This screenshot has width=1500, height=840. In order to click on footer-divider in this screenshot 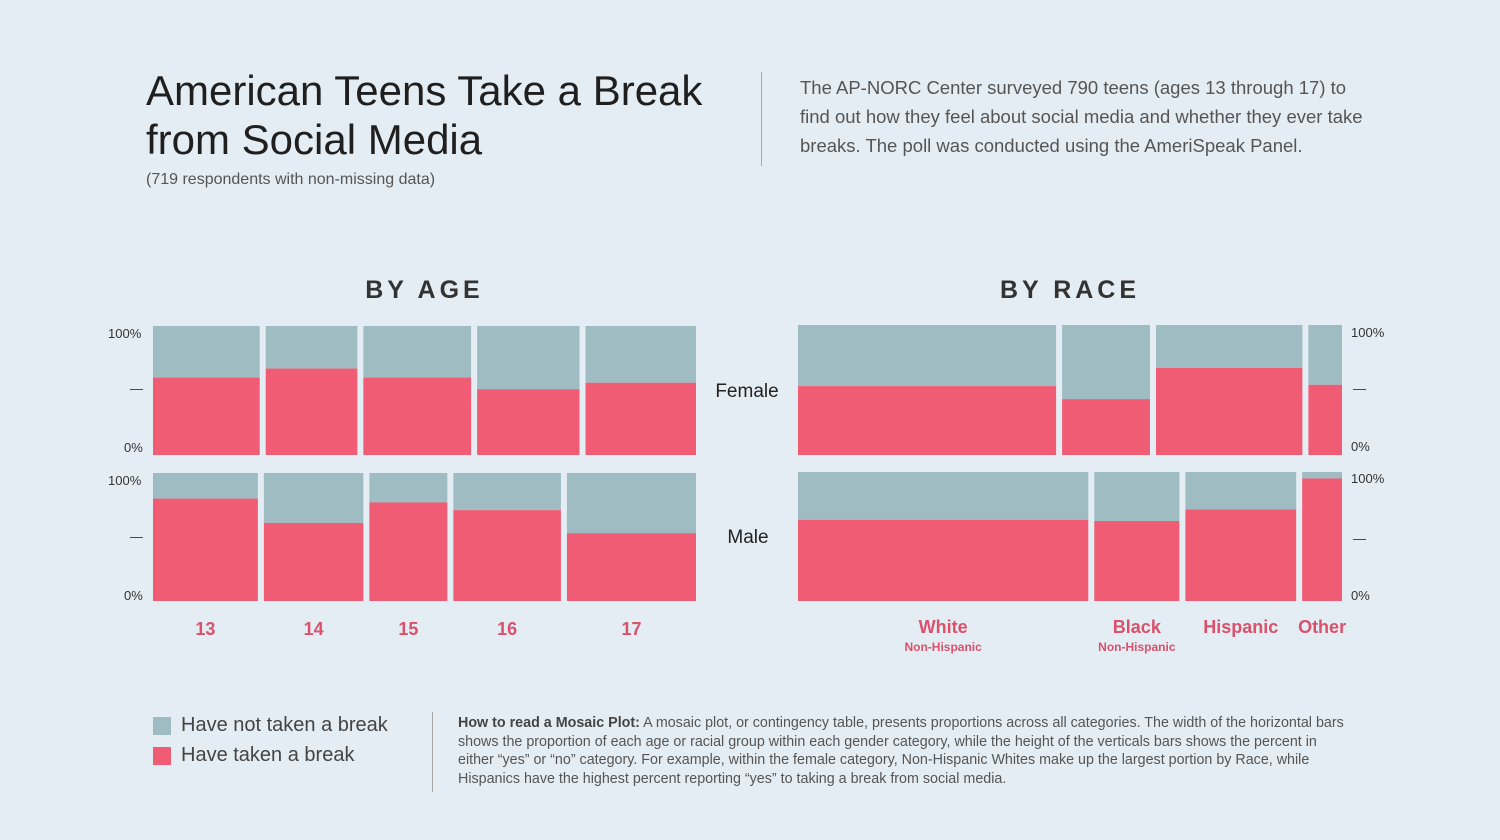, I will do `click(432, 752)`.